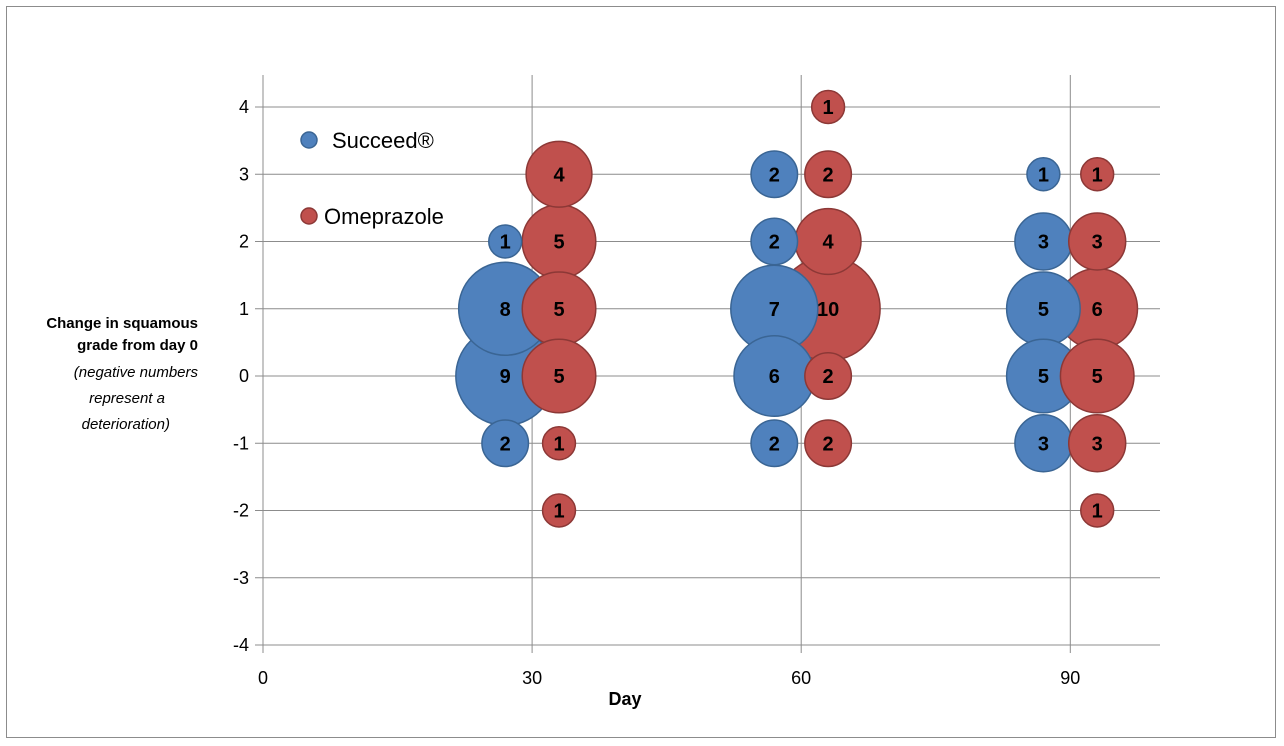  I want to click on x-tick-label: 90, so click(1070, 678).